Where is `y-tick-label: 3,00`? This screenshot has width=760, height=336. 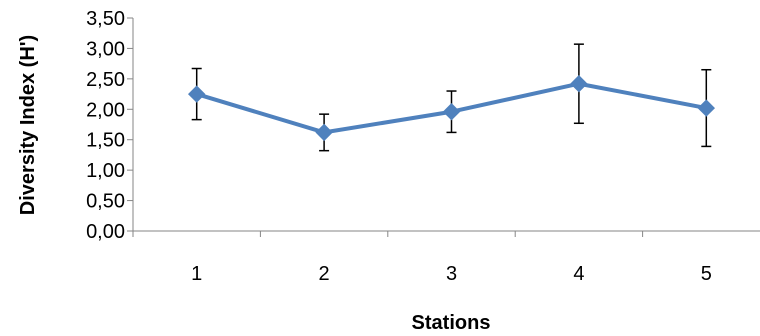 y-tick-label: 3,00 is located at coordinates (105, 49).